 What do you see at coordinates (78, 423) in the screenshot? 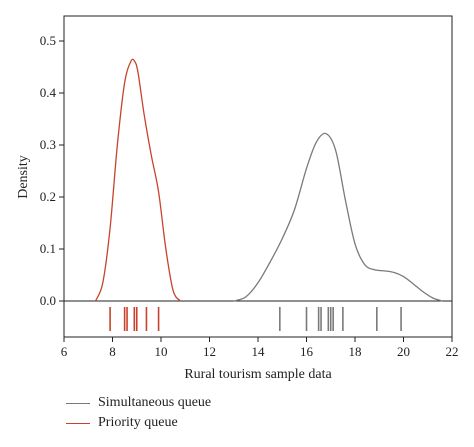
I see `legend-swatch-priority` at bounding box center [78, 423].